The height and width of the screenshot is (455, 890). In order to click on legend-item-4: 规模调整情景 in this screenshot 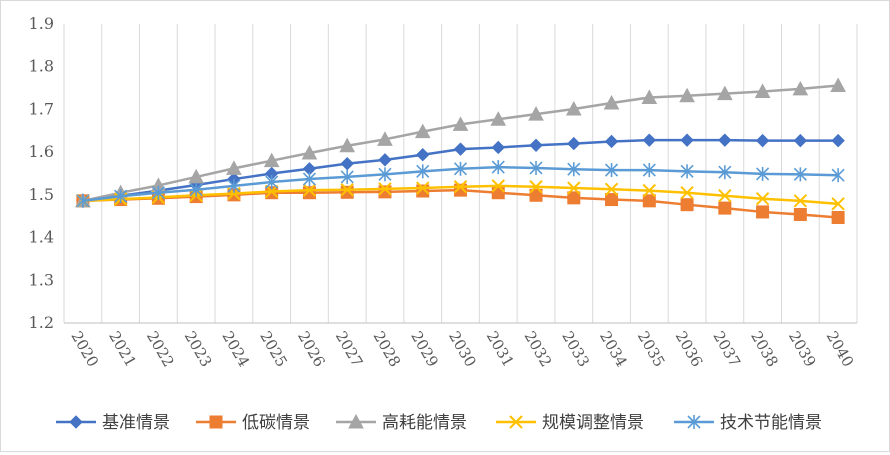, I will do `click(570, 423)`.